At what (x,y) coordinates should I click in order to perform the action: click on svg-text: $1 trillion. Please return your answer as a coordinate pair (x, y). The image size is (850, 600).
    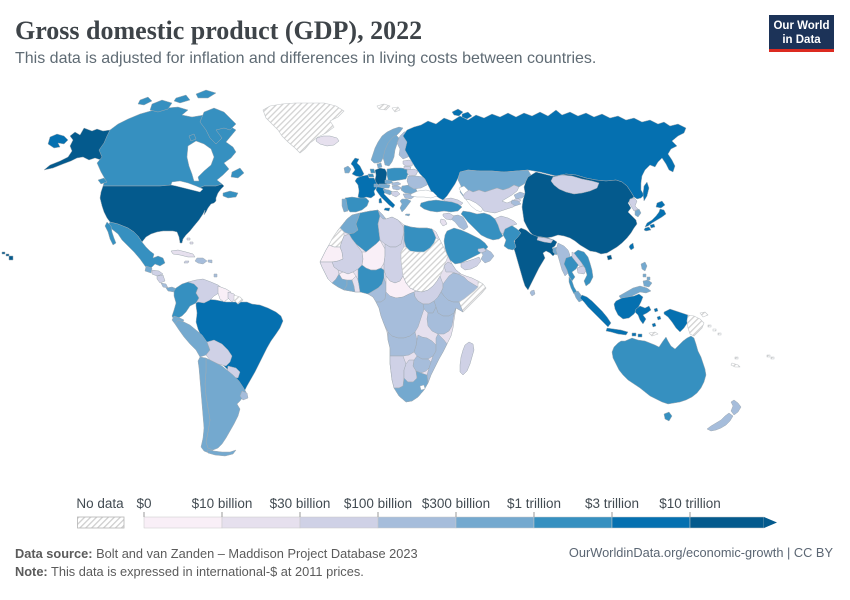
    Looking at the image, I should click on (534, 503).